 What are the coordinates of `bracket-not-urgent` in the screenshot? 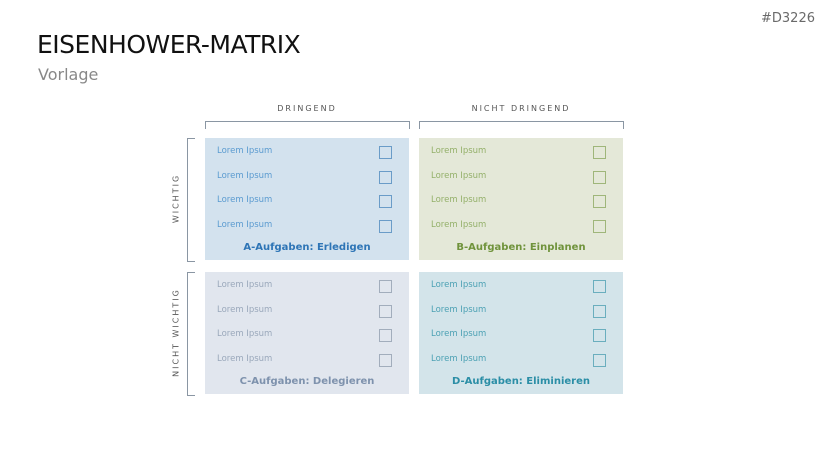 It's located at (521, 125).